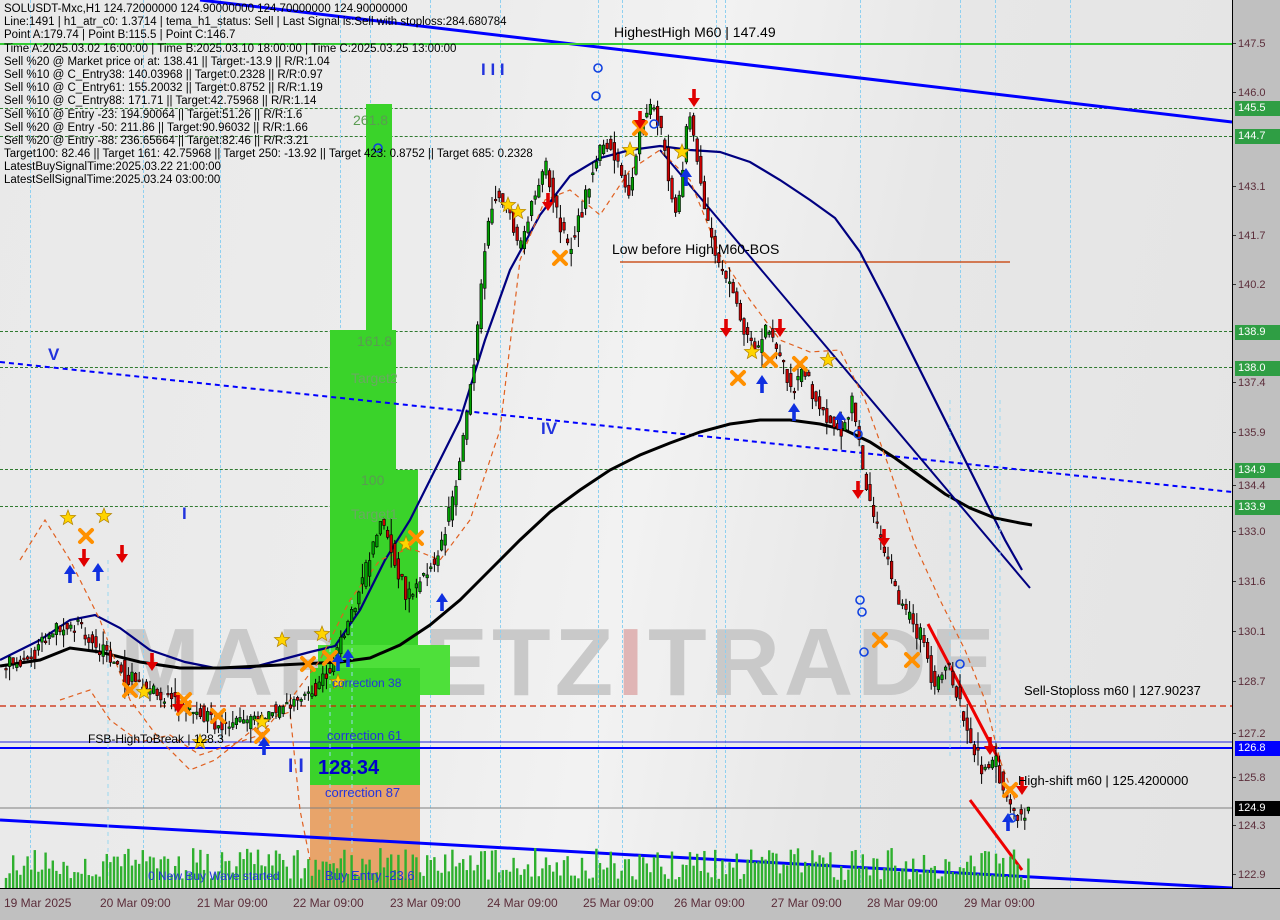 This screenshot has width=1280, height=920. What do you see at coordinates (365, 735) in the screenshot?
I see `annotation-correction-61: correction 61` at bounding box center [365, 735].